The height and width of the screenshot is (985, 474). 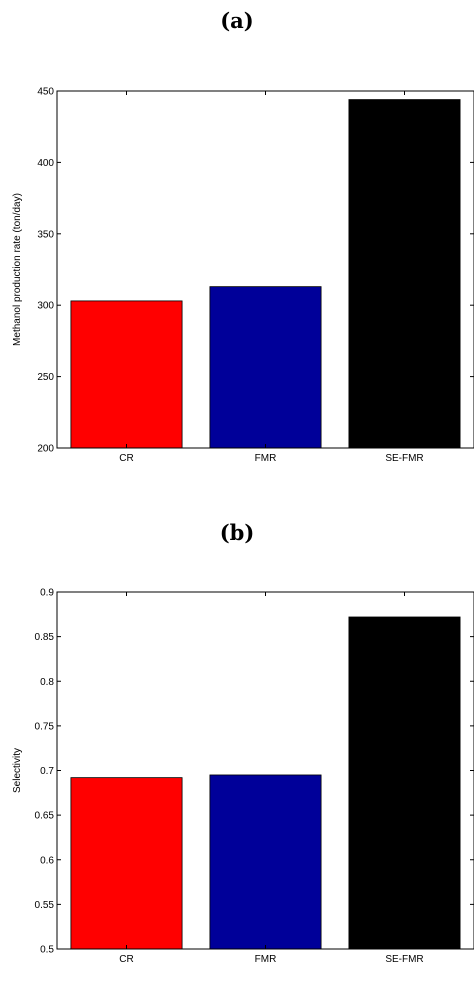 I want to click on chart-b-ytick-label: 0.85, so click(x=45, y=637).